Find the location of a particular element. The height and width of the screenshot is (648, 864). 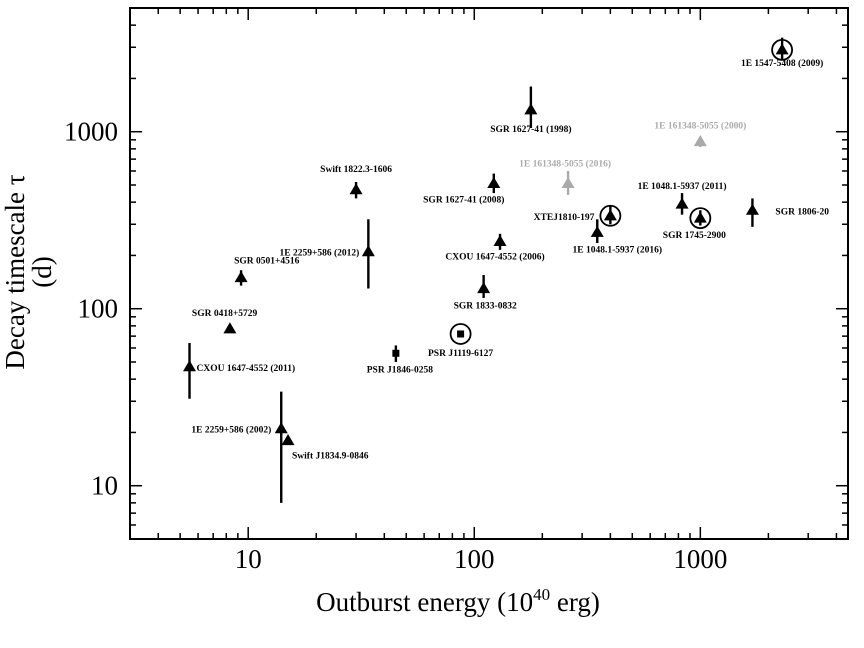

y-tick-labels: 10 100 1000 is located at coordinates (91, 309).